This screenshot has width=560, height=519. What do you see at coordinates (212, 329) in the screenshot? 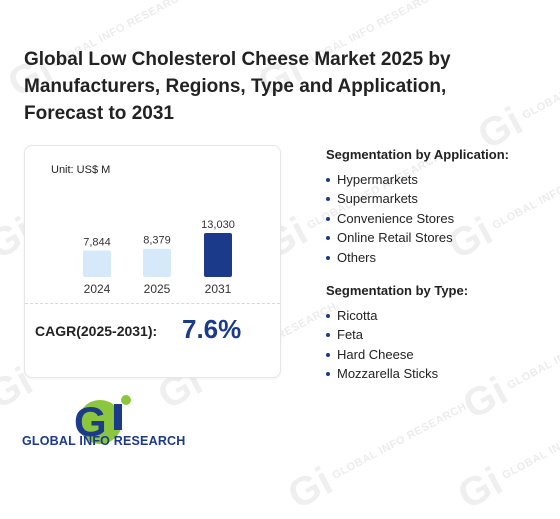
I see `cagr-value: 7.6%` at bounding box center [212, 329].